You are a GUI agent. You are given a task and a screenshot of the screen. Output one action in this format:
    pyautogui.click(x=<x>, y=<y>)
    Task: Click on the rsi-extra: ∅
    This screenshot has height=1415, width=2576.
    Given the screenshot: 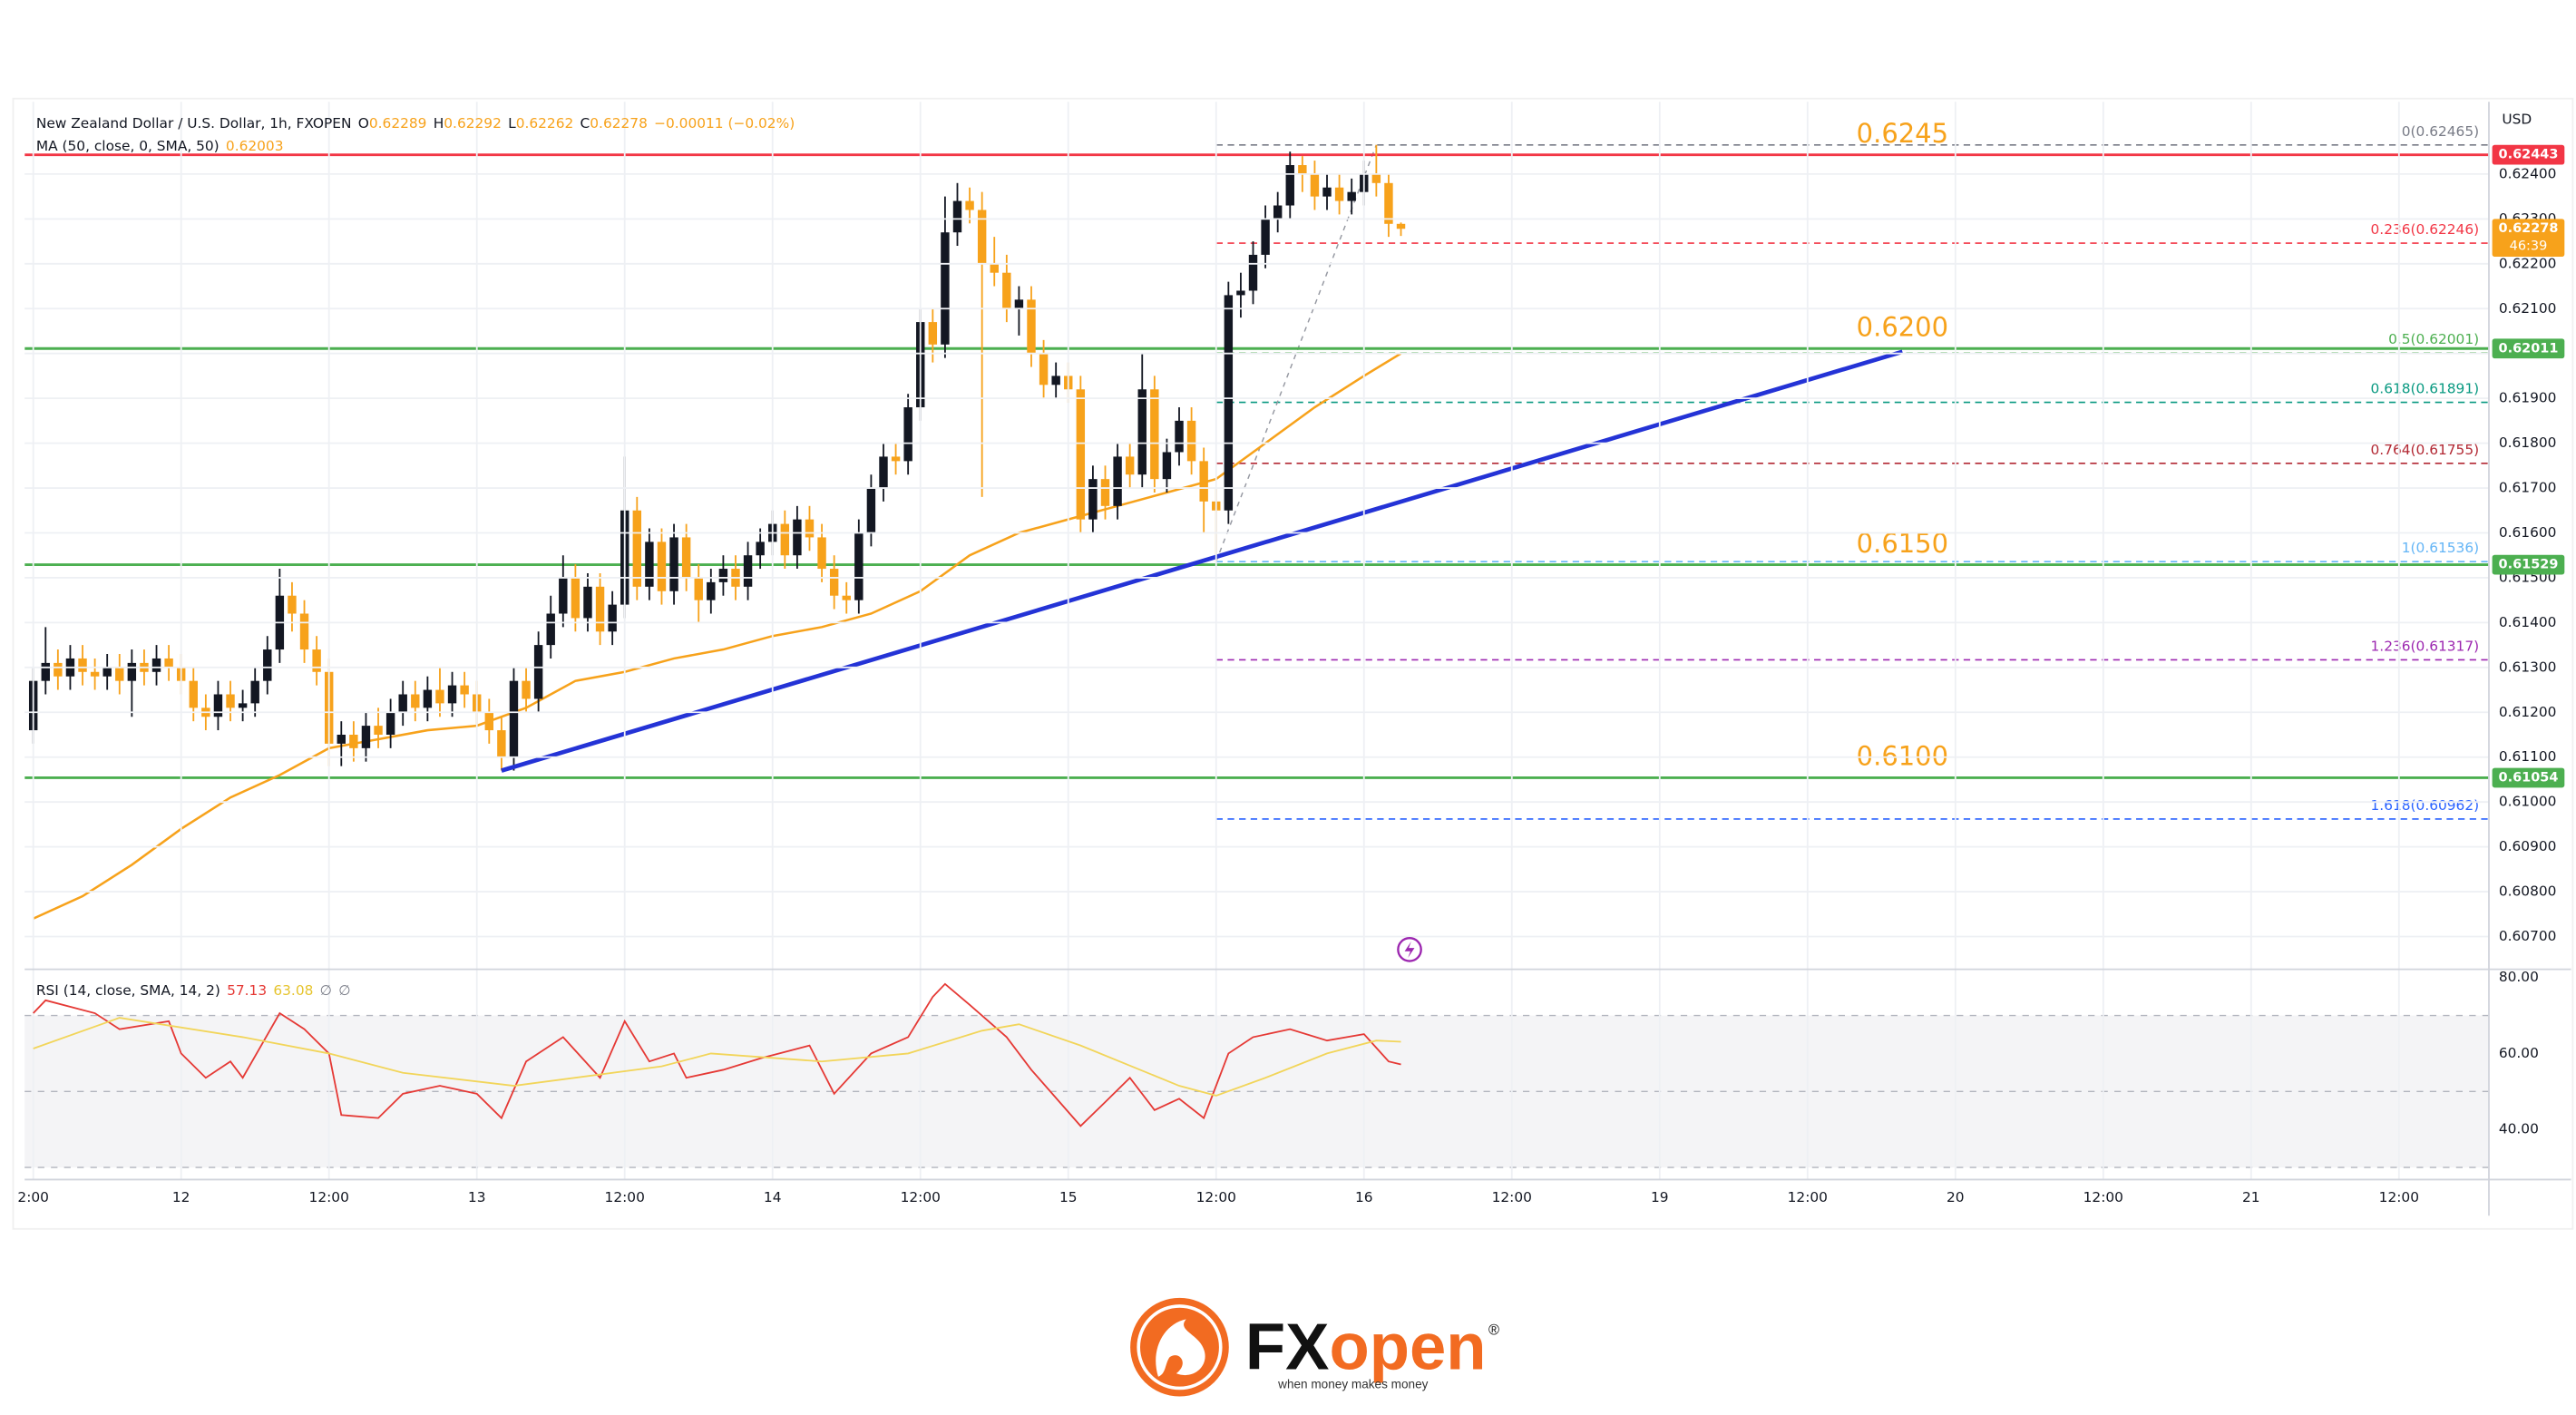 What is the action you would take?
    pyautogui.click(x=344, y=990)
    